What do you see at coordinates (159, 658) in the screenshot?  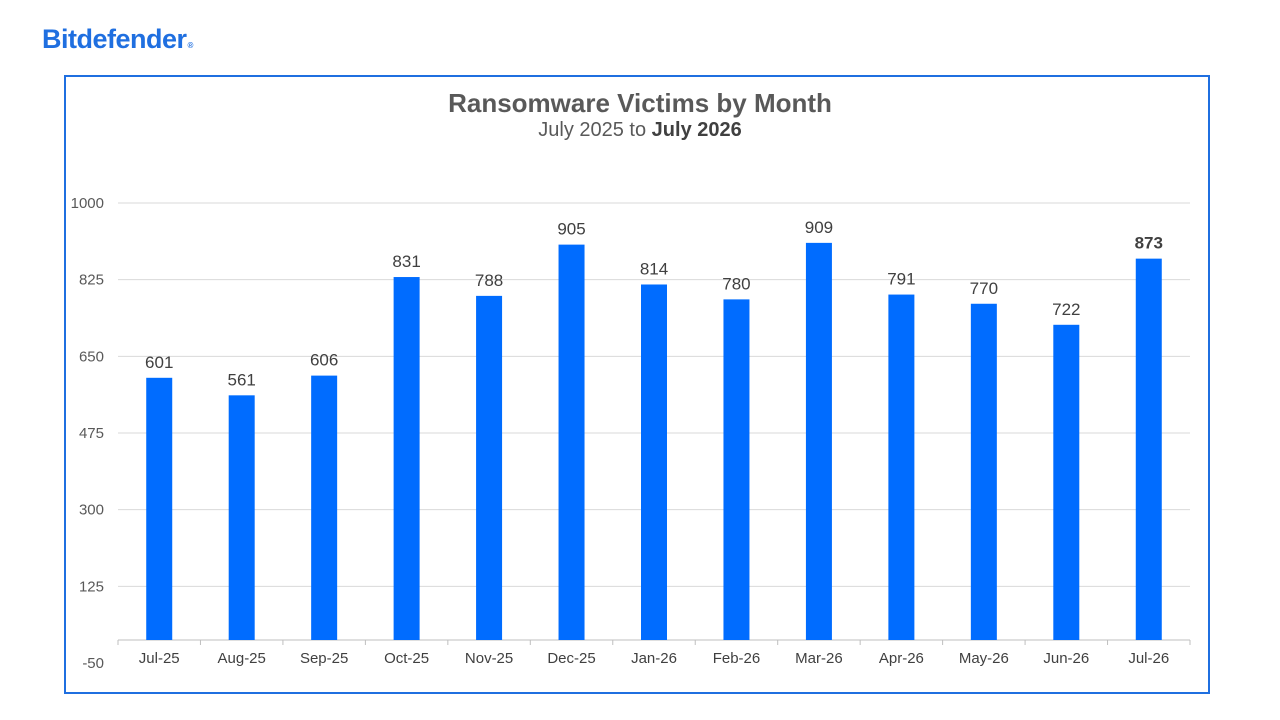 I see `x-tick-label: Jul-25` at bounding box center [159, 658].